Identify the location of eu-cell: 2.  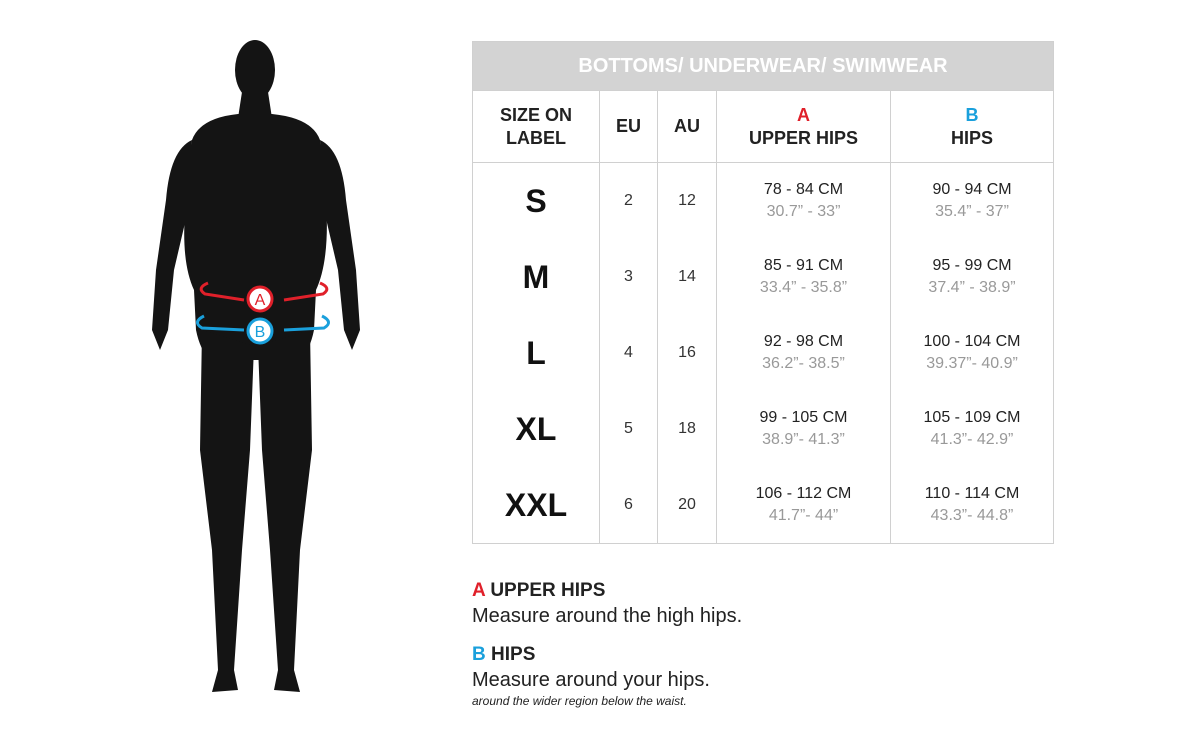
(628, 200).